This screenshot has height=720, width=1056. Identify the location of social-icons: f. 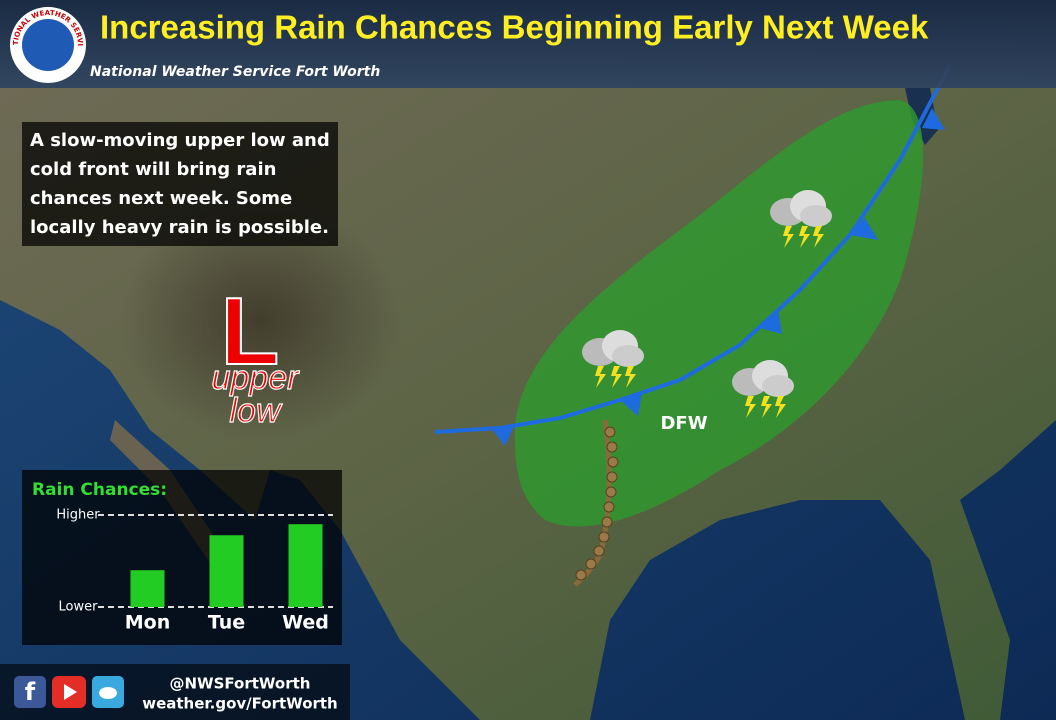
(69, 692).